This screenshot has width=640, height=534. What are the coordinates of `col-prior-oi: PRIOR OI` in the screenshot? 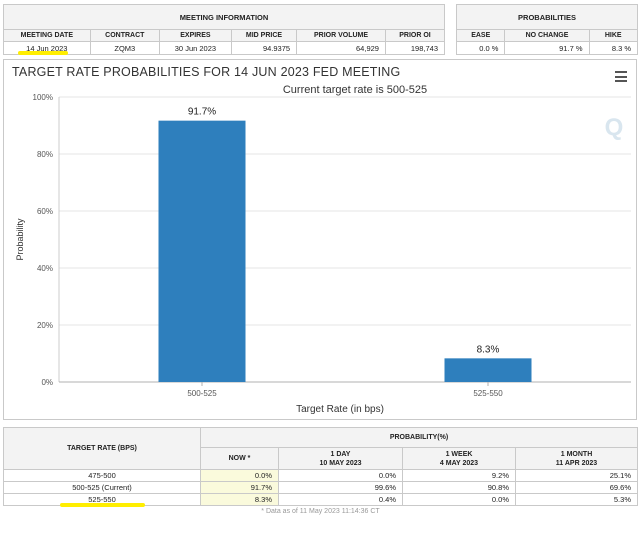 It's located at (415, 35).